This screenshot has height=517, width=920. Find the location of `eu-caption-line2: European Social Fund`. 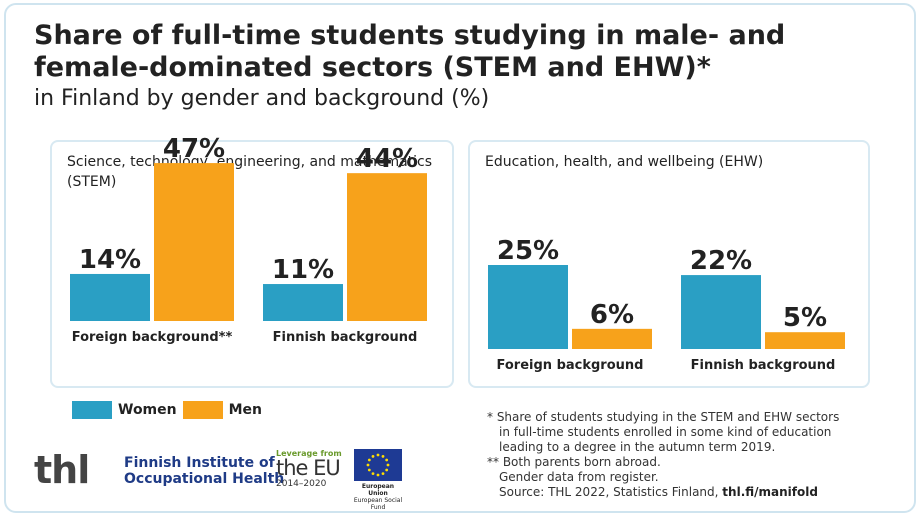

eu-caption-line2: European Social Fund is located at coordinates (378, 504).